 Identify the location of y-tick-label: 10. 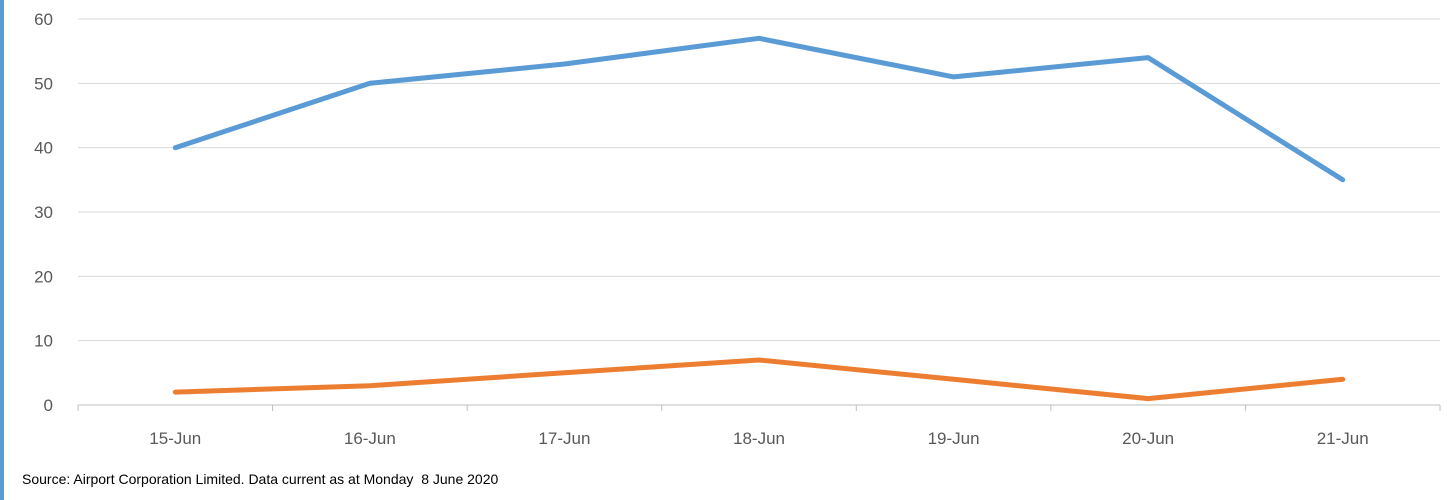
(43, 341).